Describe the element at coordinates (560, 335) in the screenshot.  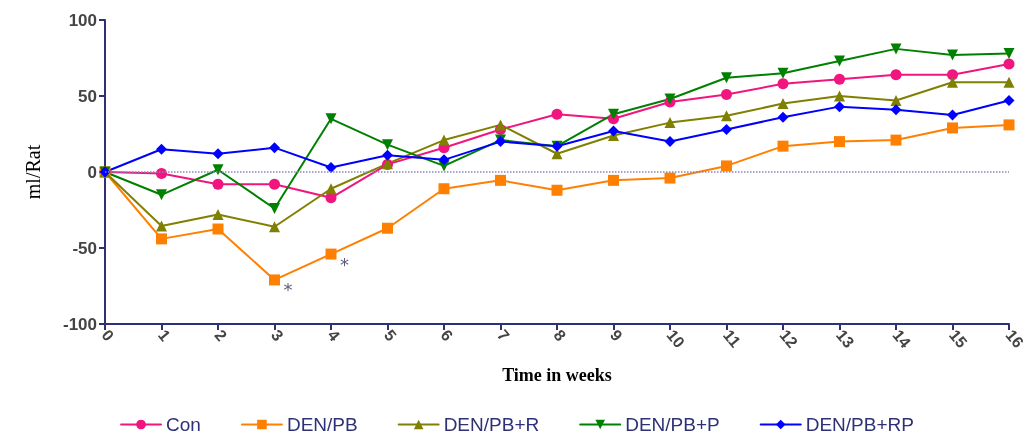
I see `x-tick-label: 8` at that location.